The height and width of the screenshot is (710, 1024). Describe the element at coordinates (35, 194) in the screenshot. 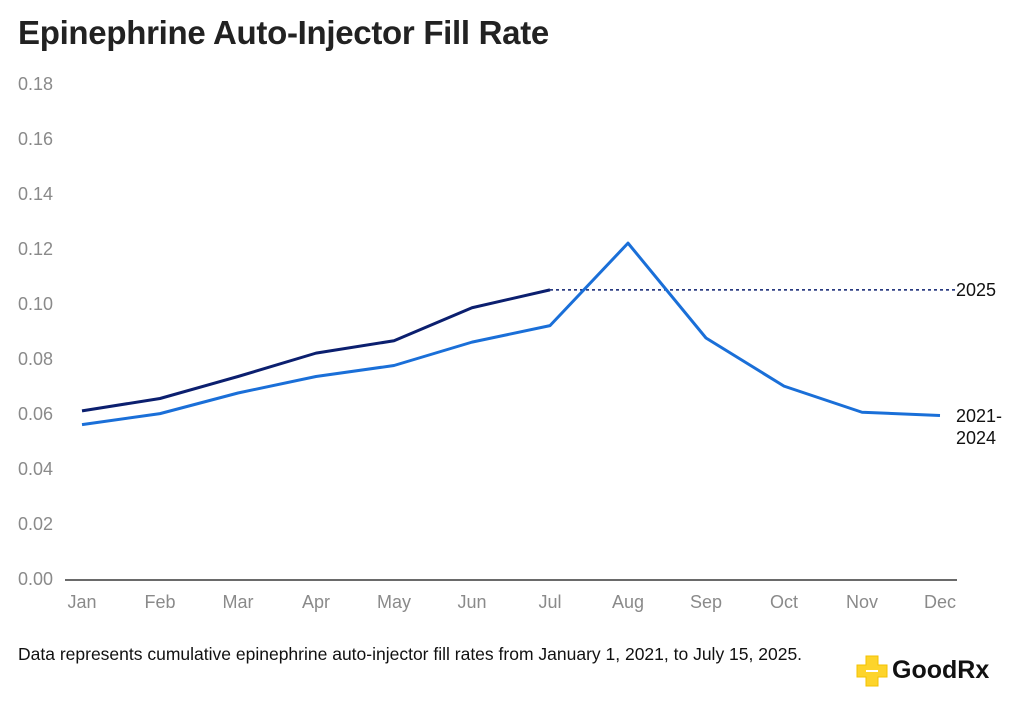

I see `y-tick-label: 0.14` at that location.